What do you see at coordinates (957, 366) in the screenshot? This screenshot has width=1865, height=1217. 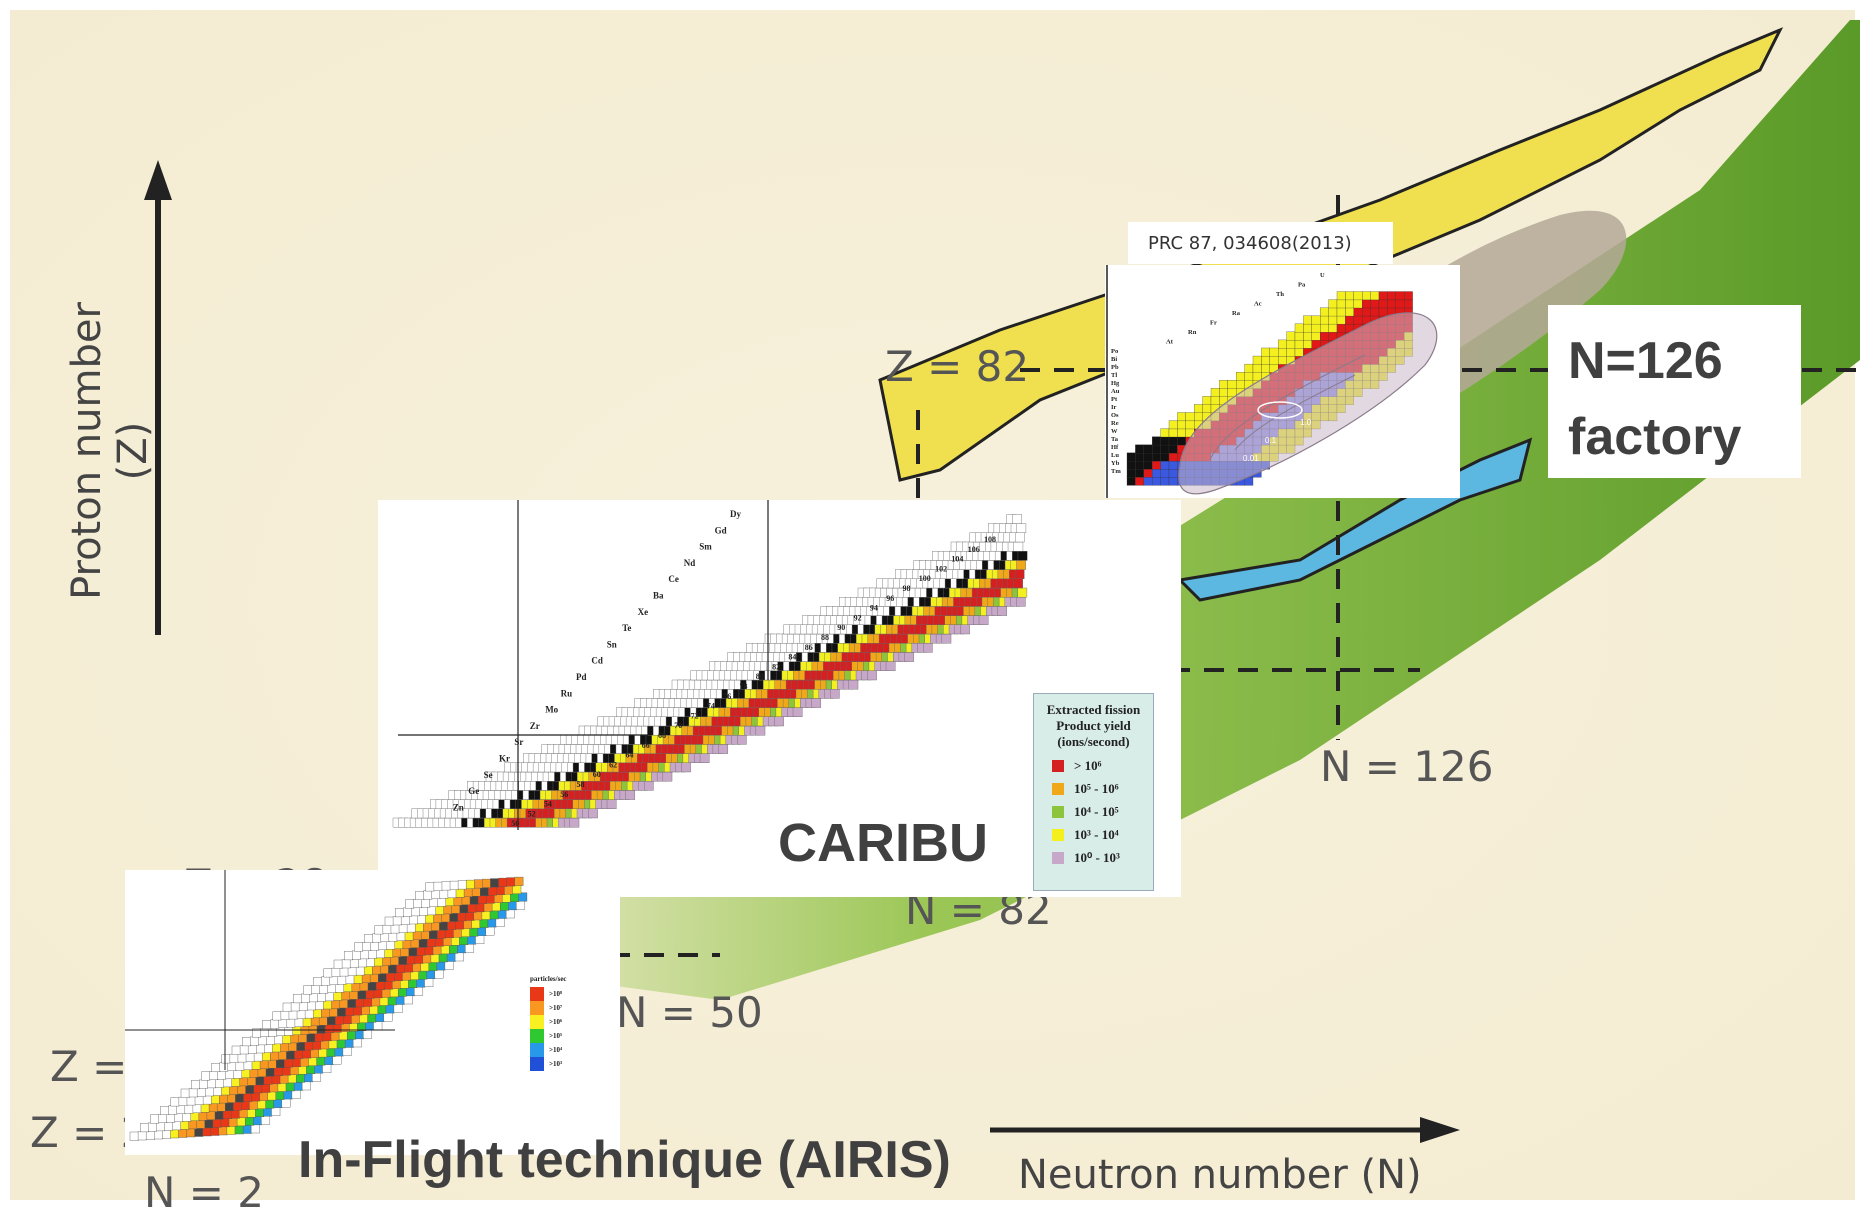 I see `label-z82: Z = 82` at bounding box center [957, 366].